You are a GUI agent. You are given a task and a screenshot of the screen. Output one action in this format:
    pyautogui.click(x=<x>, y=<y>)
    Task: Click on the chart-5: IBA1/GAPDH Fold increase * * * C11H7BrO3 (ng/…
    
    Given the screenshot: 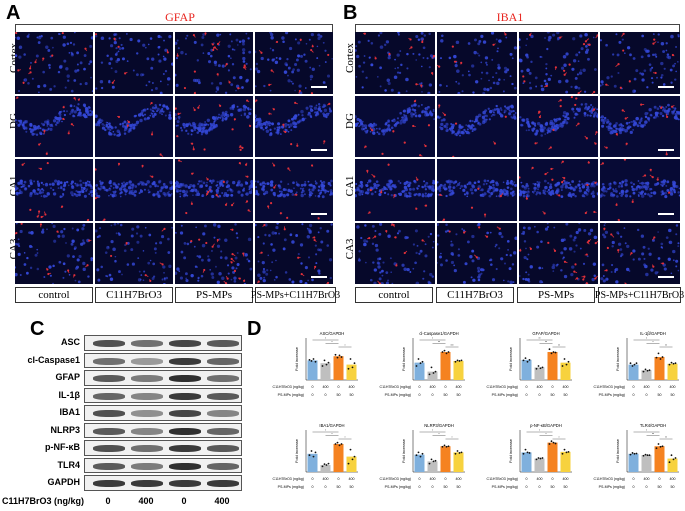 What is the action you would take?
    pyautogui.click(x=315, y=456)
    